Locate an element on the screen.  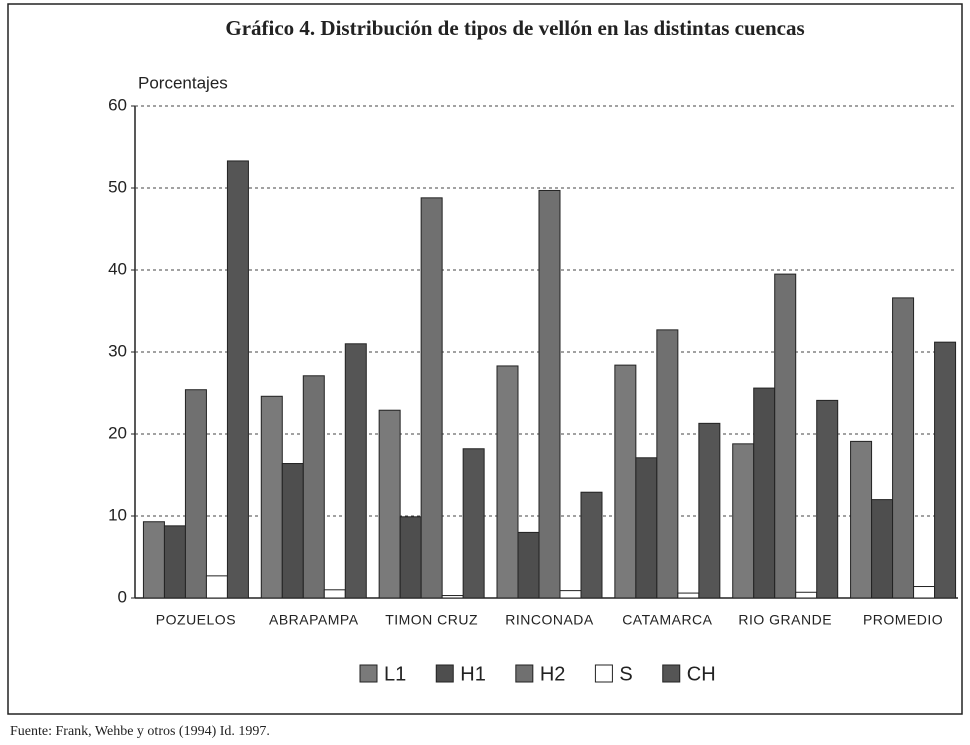
y-tick-label: 30 is located at coordinates (117, 350).